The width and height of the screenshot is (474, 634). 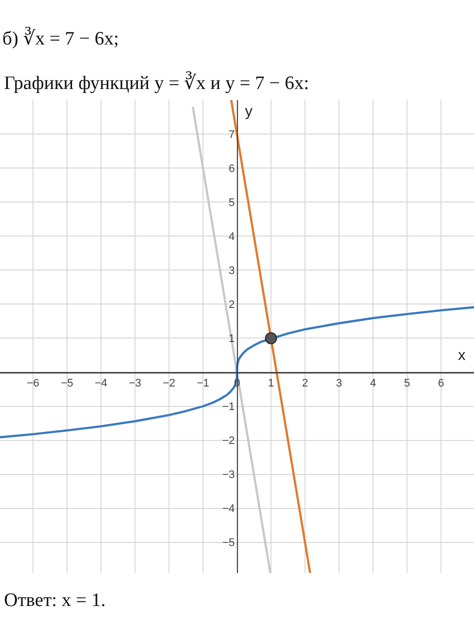 What do you see at coordinates (157, 82) in the screenshot?
I see `chart-subtitle: Графики функций y = ∛x и y = 7 − 6x:` at bounding box center [157, 82].